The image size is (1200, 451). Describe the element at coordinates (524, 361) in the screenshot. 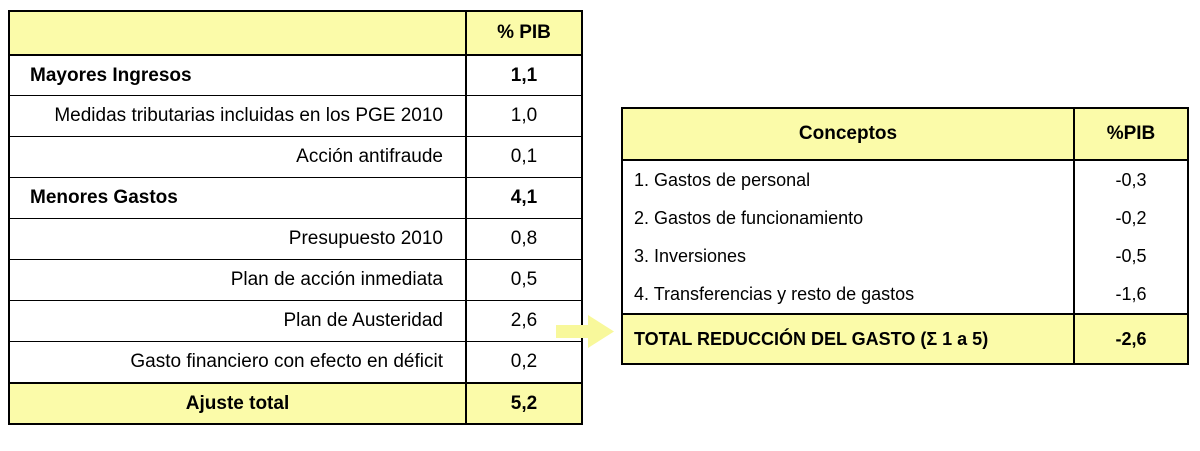

I see `row-value: 0,2` at that location.